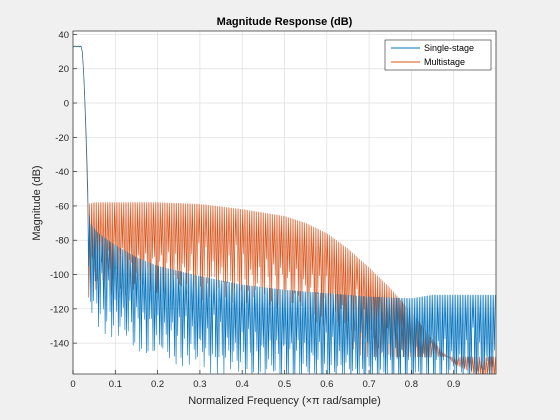  What do you see at coordinates (62, 241) in the screenshot?
I see `y-tick-label: -80` at bounding box center [62, 241].